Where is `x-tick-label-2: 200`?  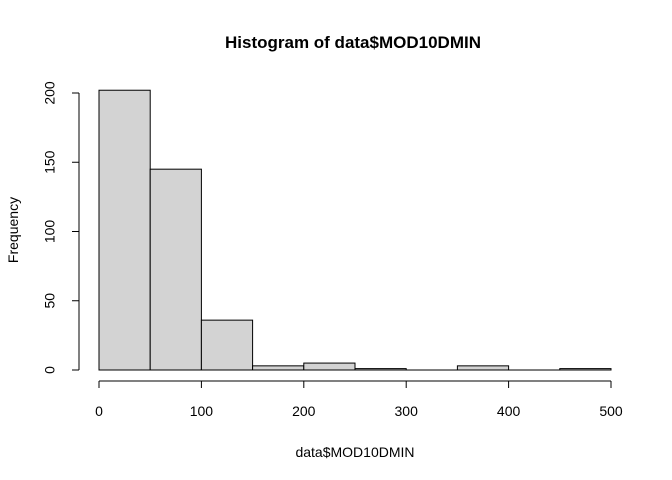 x-tick-label-2: 200 is located at coordinates (304, 411).